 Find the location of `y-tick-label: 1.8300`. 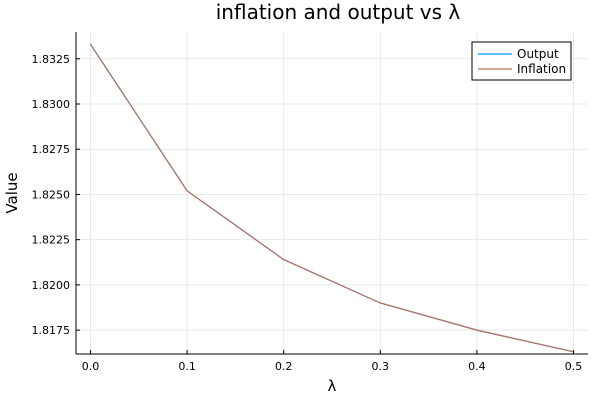

y-tick-label: 1.8300 is located at coordinates (51, 104).